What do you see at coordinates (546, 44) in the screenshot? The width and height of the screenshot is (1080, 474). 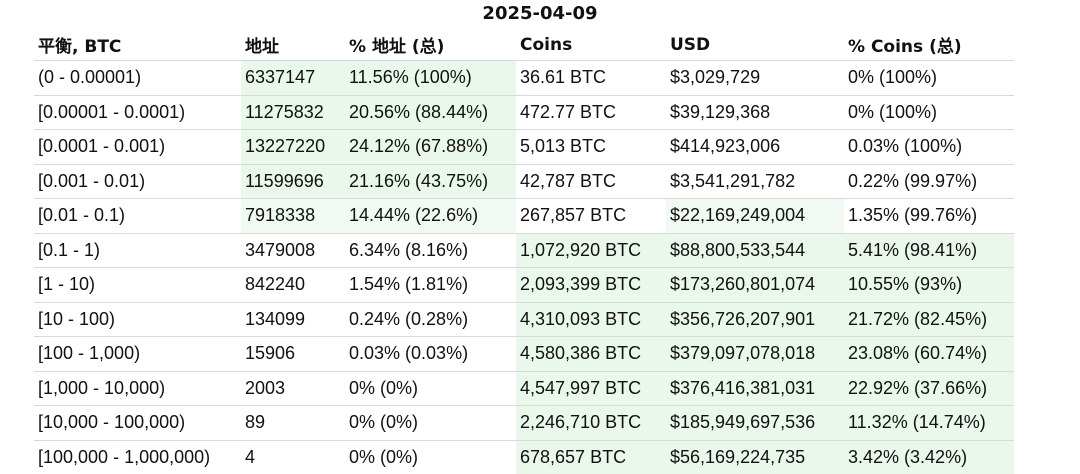 I see `header-coins: Coins` at bounding box center [546, 44].